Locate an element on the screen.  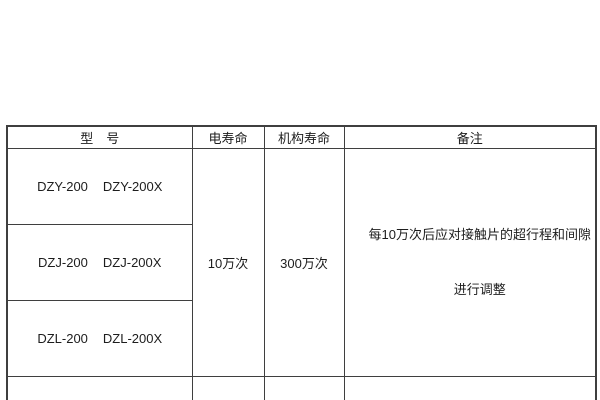
model-cell: DZJ-200 DZJ-200X is located at coordinates (99, 262).